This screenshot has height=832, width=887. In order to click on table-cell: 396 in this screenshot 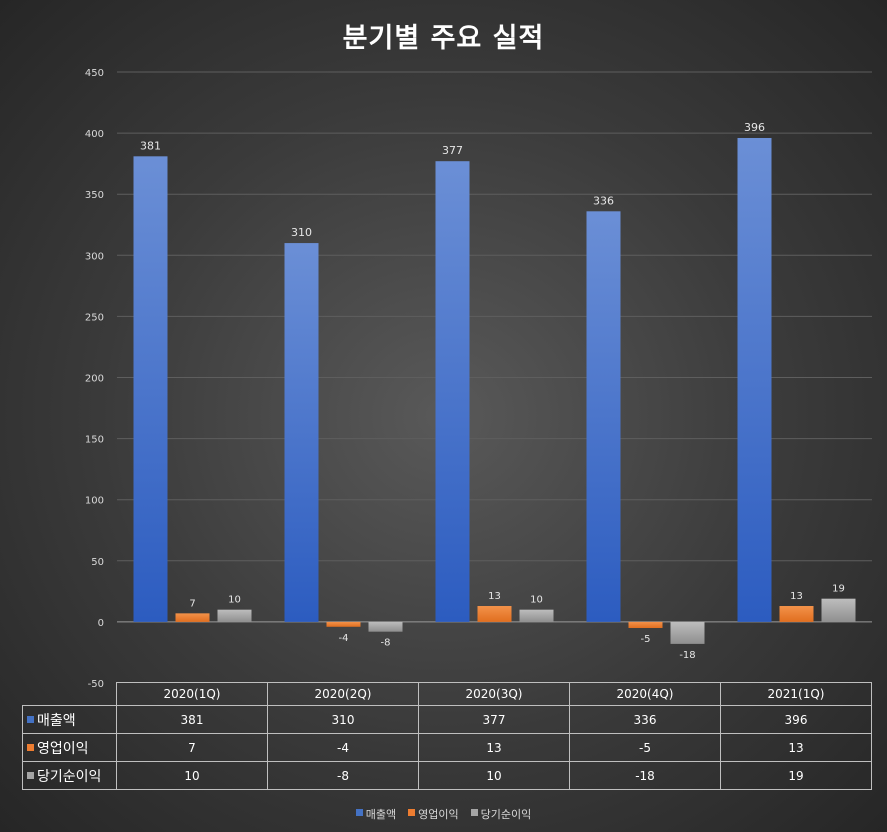, I will do `click(796, 719)`.